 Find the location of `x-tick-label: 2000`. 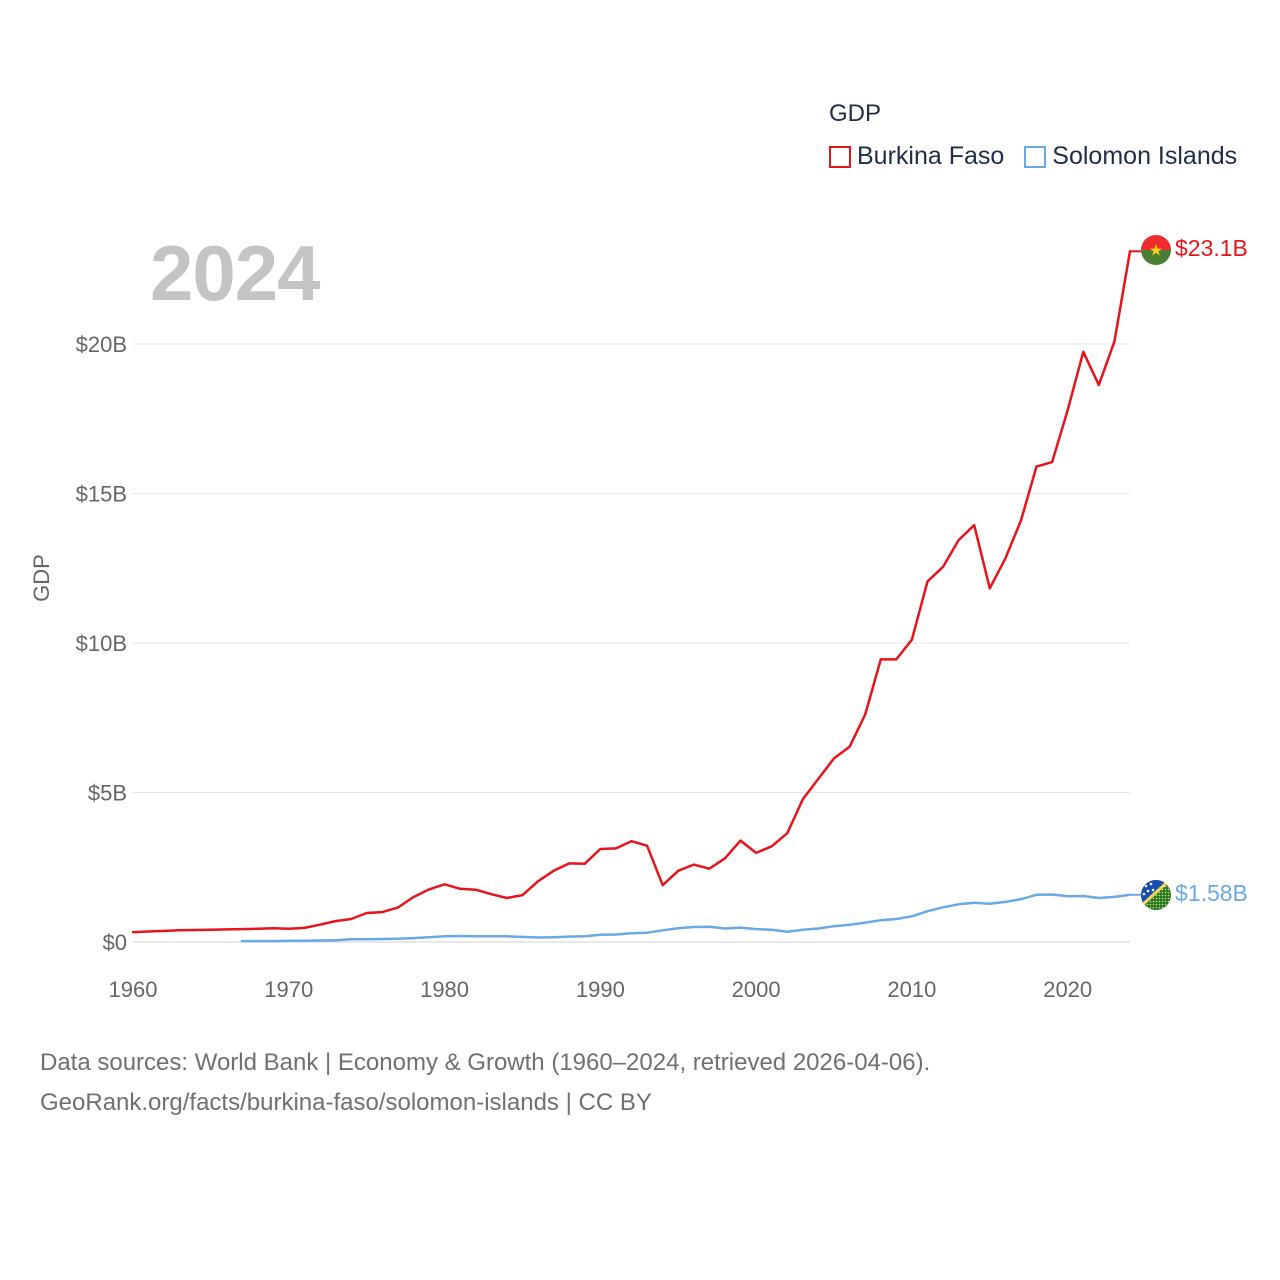

x-tick-label: 2000 is located at coordinates (756, 989).